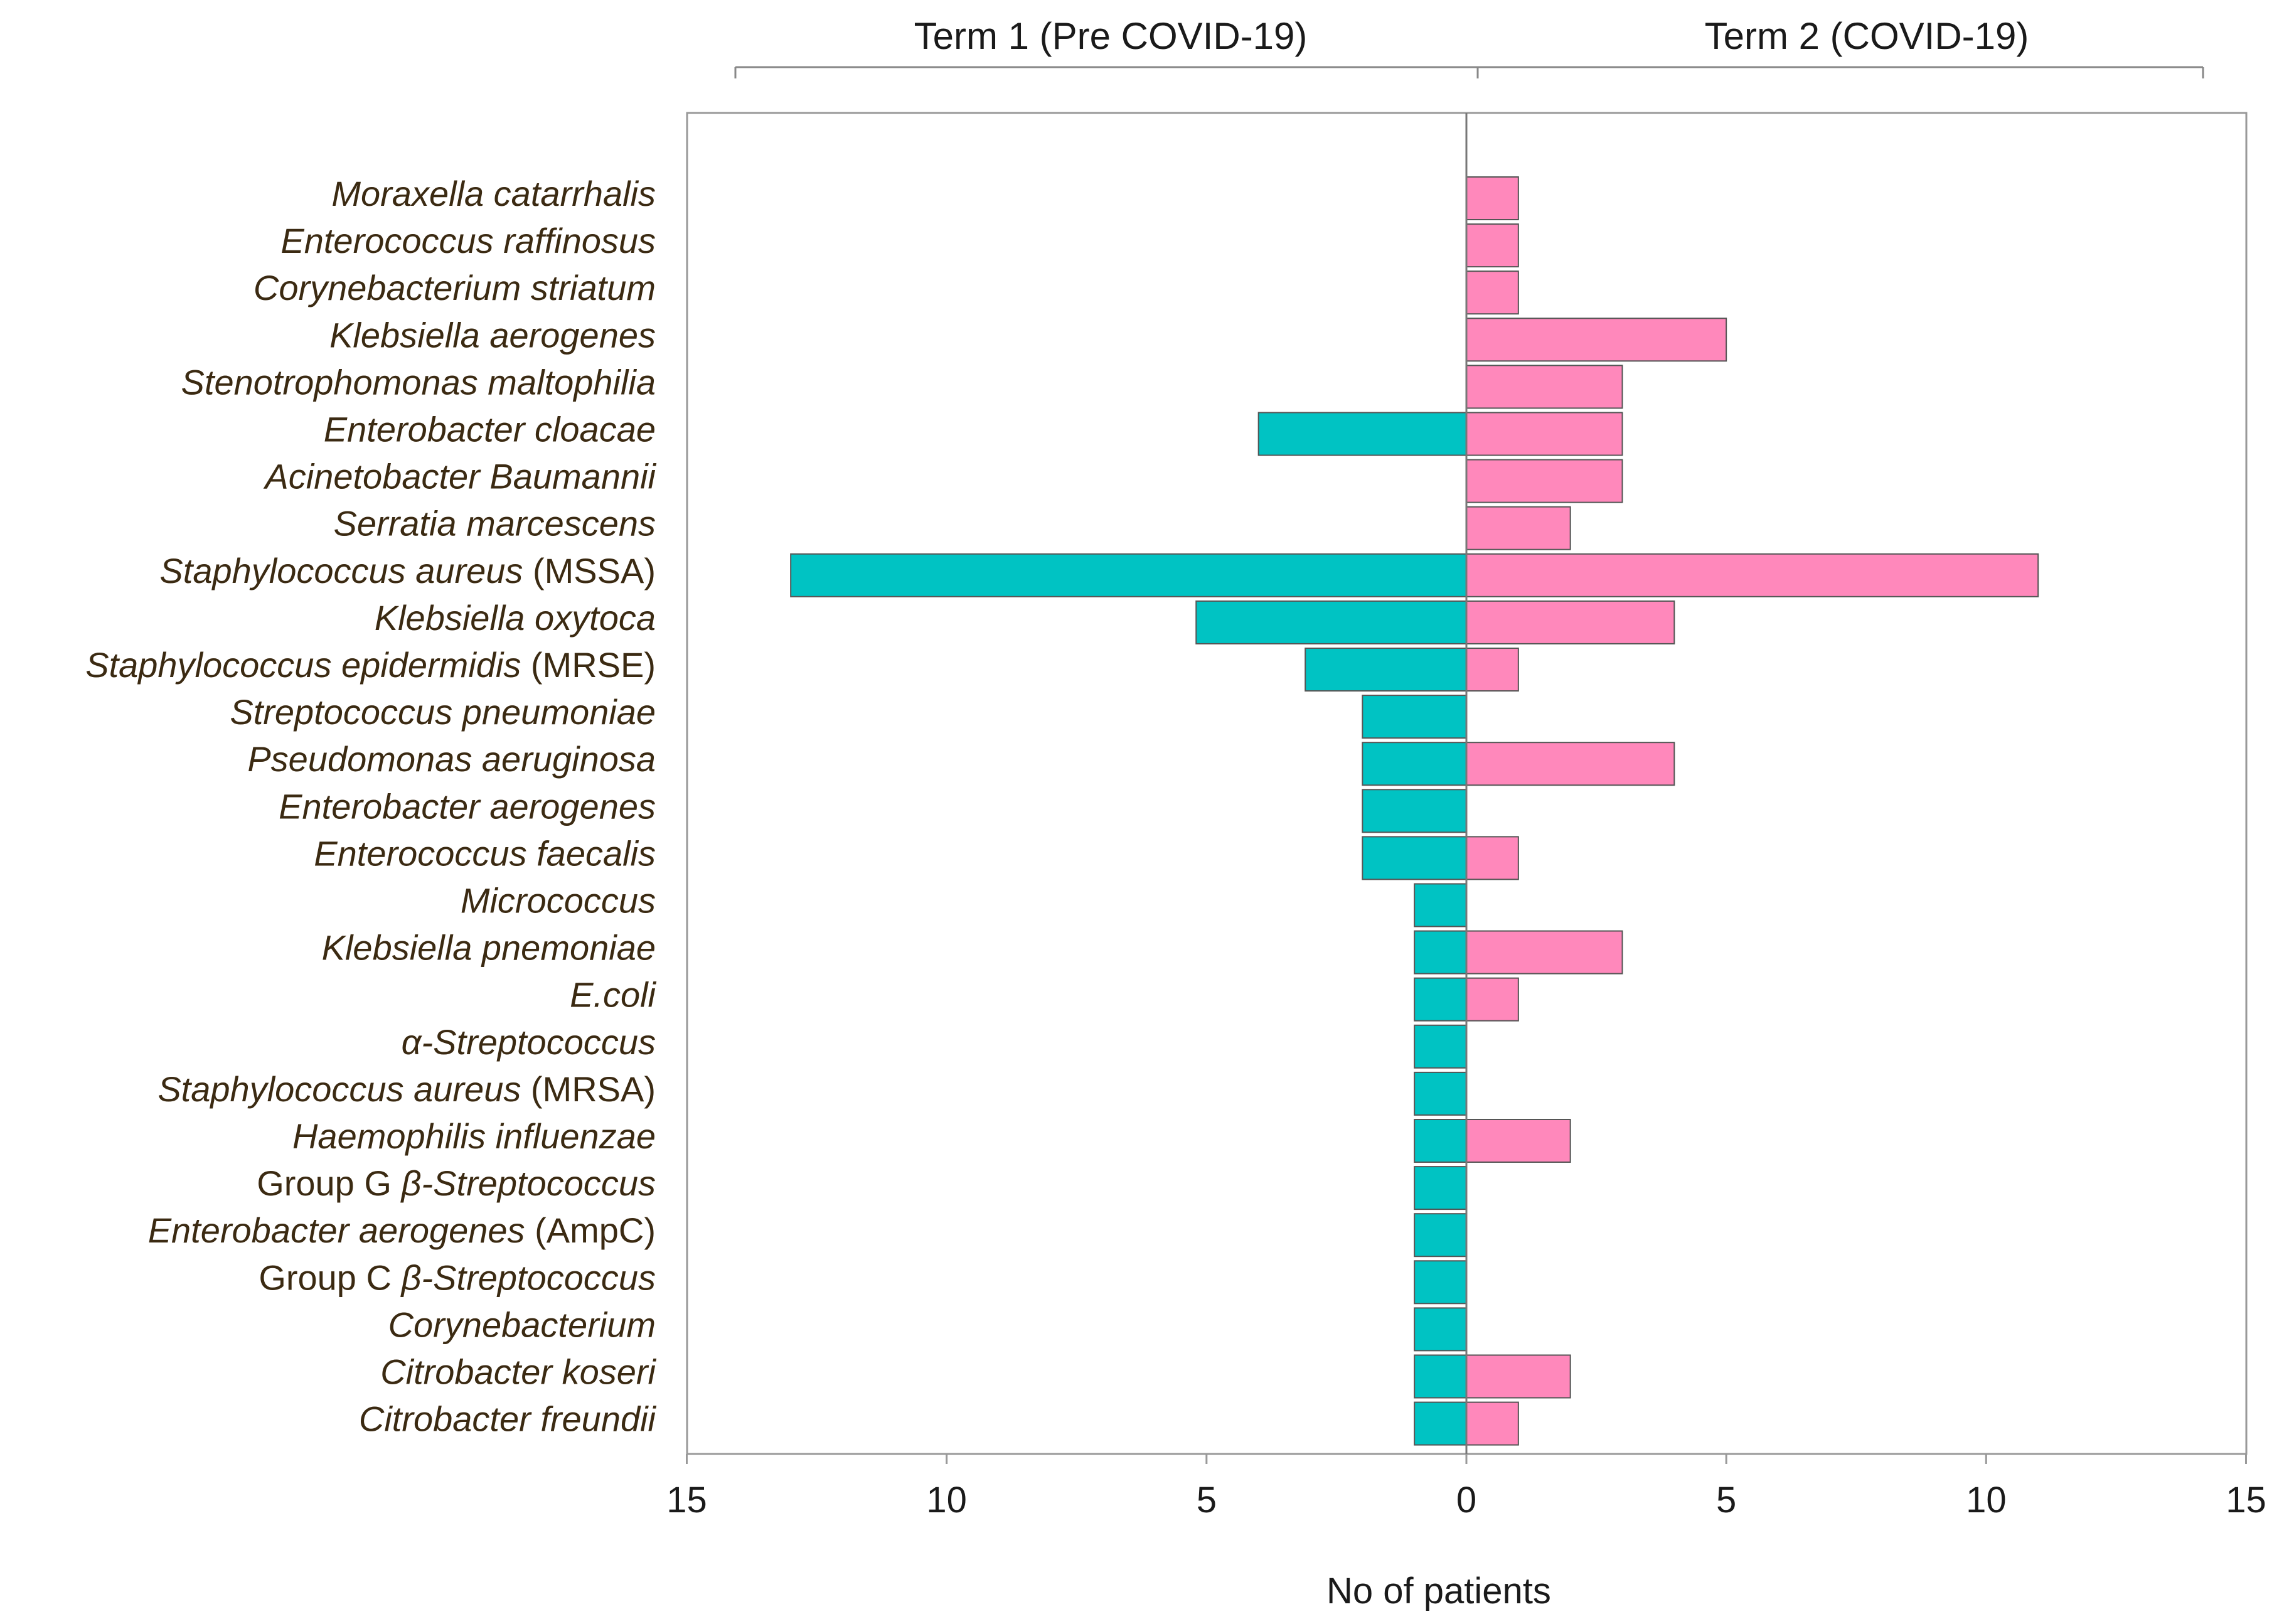  What do you see at coordinates (457, 1277) in the screenshot?
I see `category-label-group-c-streptococcus: Group C β-Streptococcus` at bounding box center [457, 1277].